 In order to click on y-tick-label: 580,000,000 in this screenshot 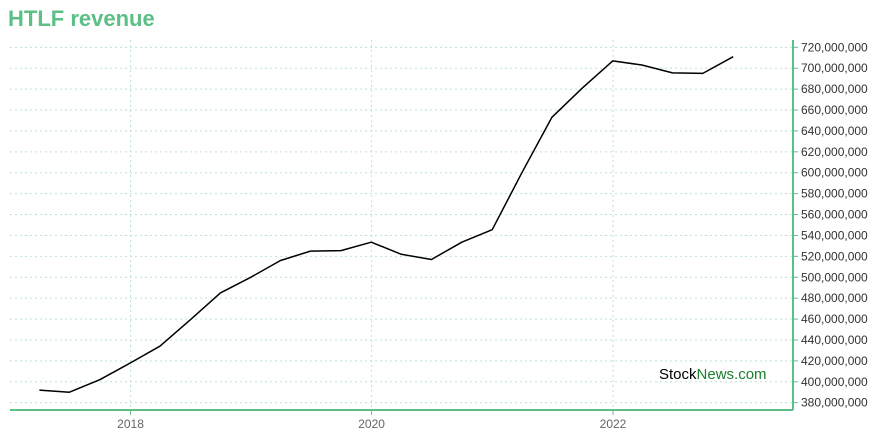, I will do `click(834, 194)`.